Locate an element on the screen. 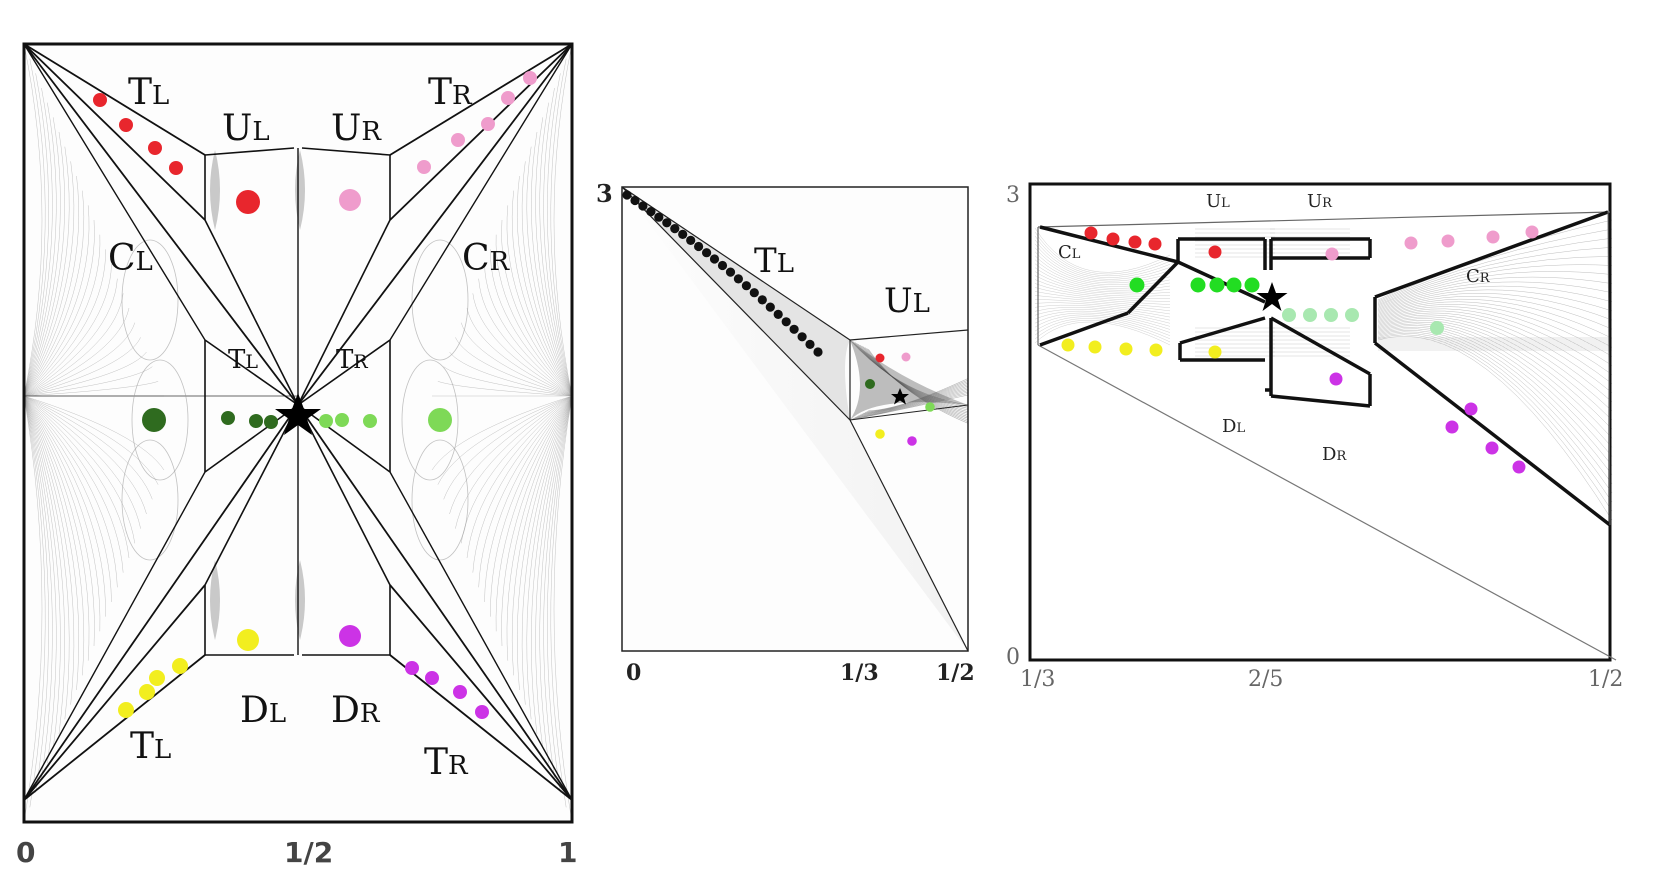 This screenshot has width=1662, height=881. right-label-ur: UR is located at coordinates (1320, 201).